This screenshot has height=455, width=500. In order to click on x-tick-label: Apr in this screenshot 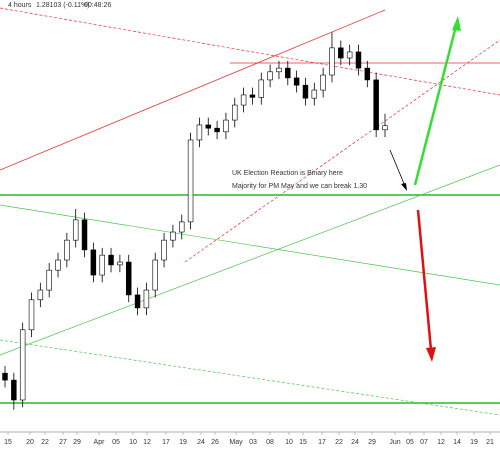, I will do `click(100, 442)`.